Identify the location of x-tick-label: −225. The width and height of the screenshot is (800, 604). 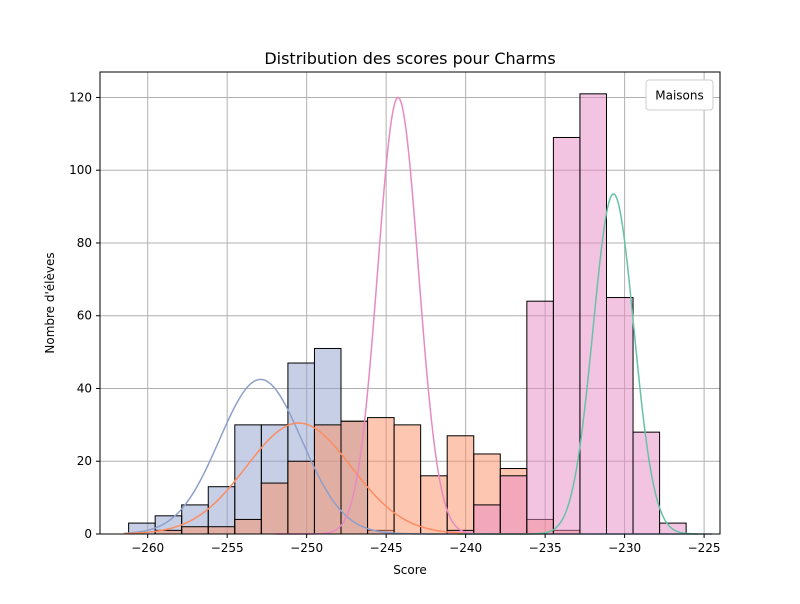
(704, 548).